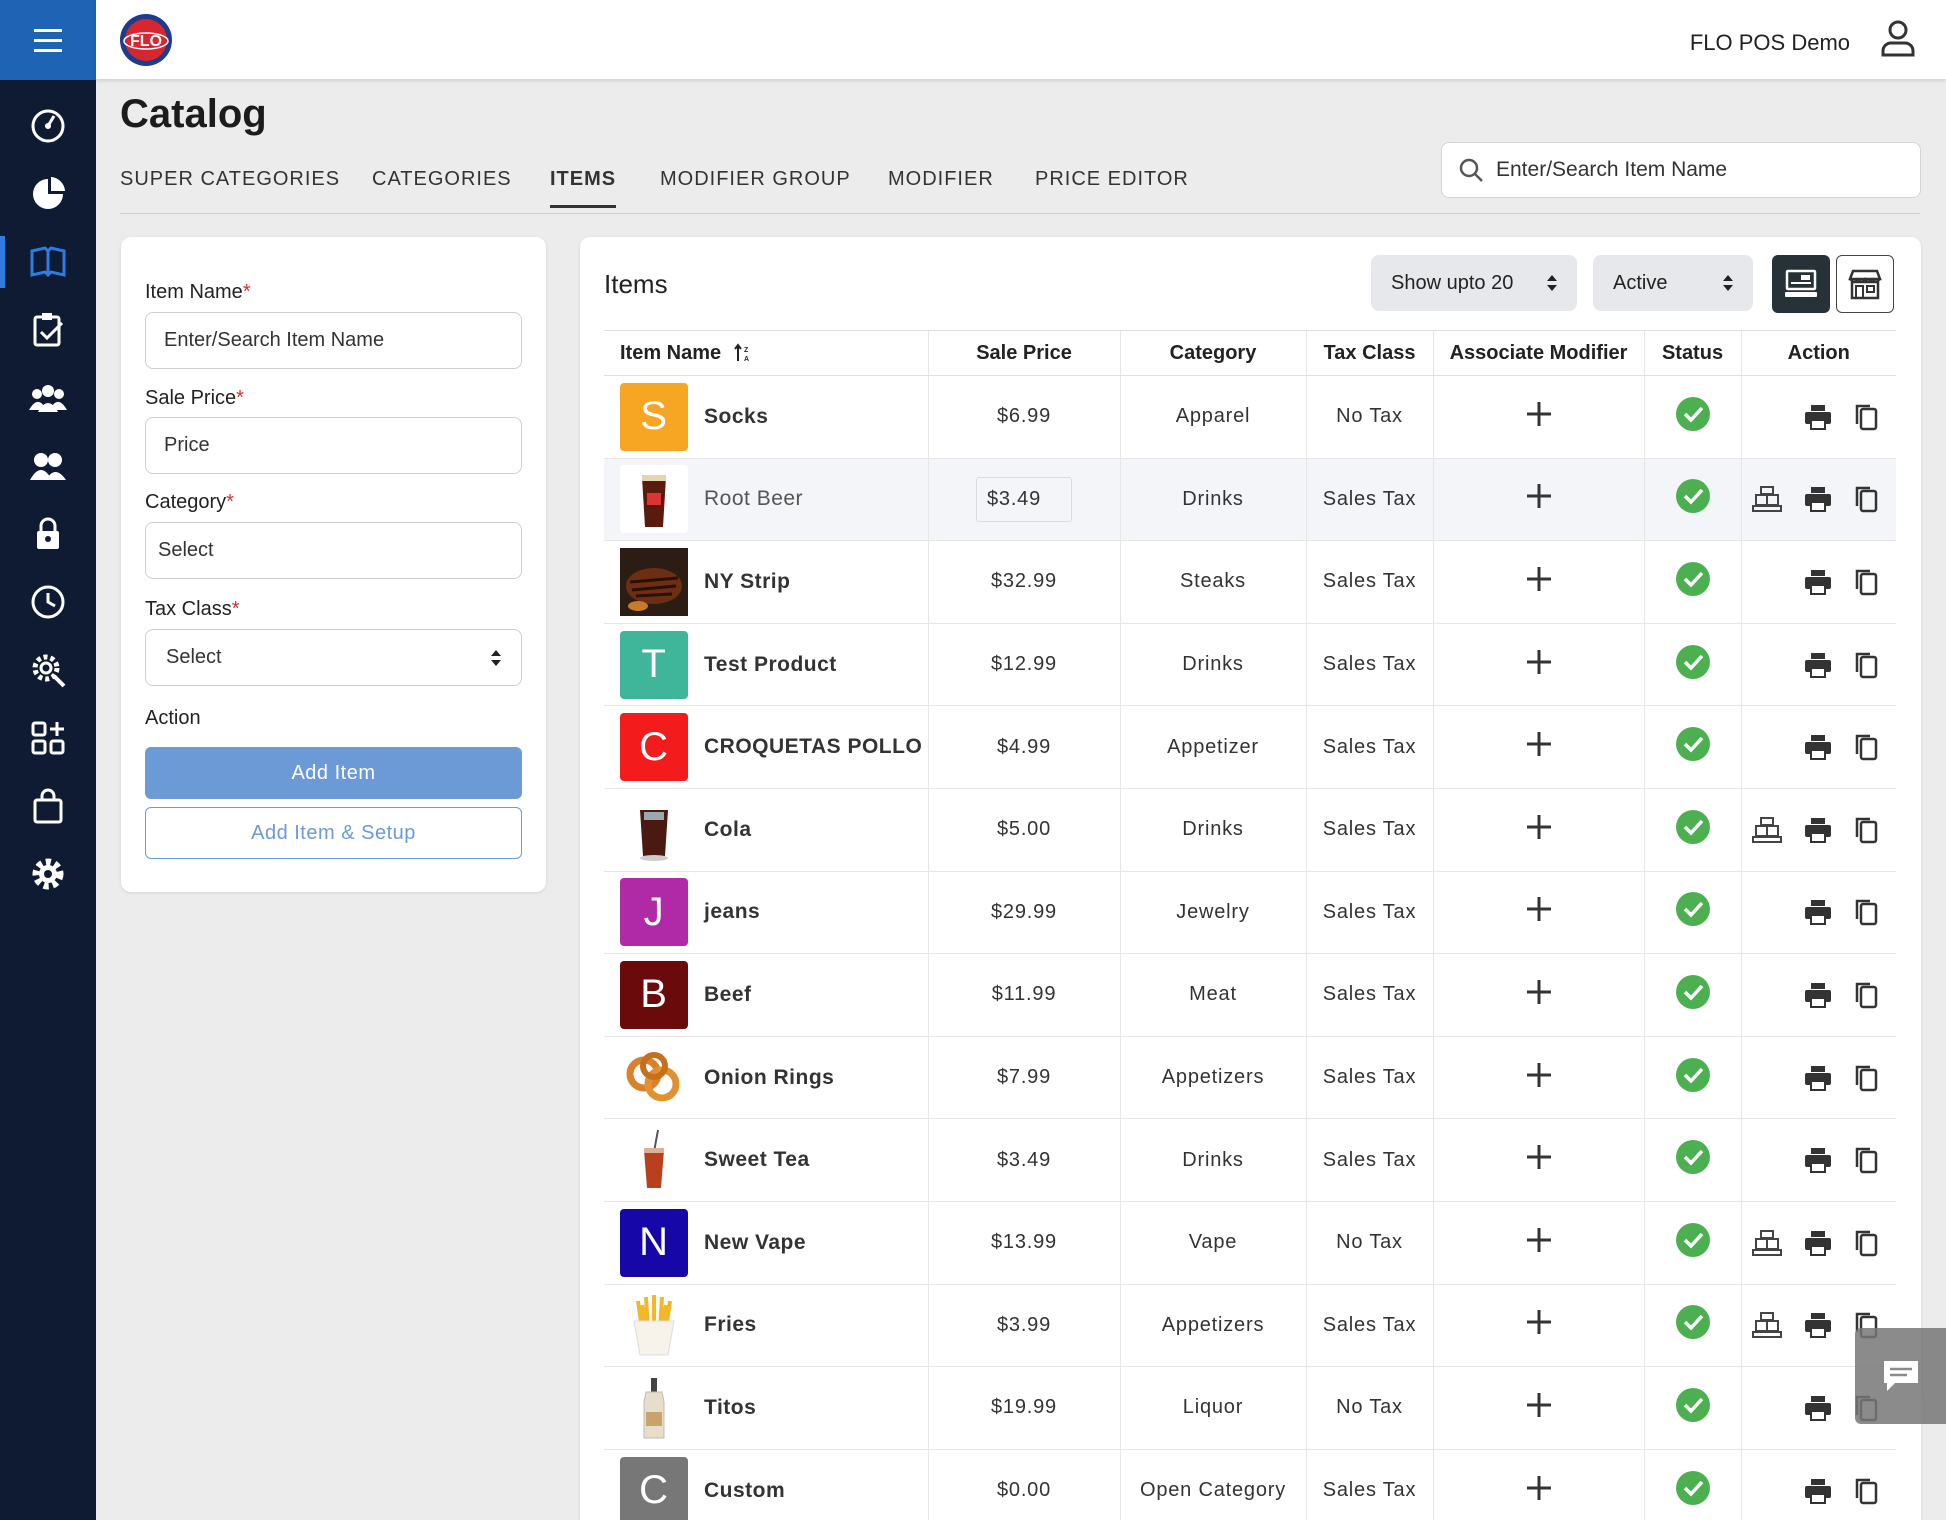  Describe the element at coordinates (1250, 1408) in the screenshot. I see `table-row: Titos $19.99 Liquor No Tax` at that location.